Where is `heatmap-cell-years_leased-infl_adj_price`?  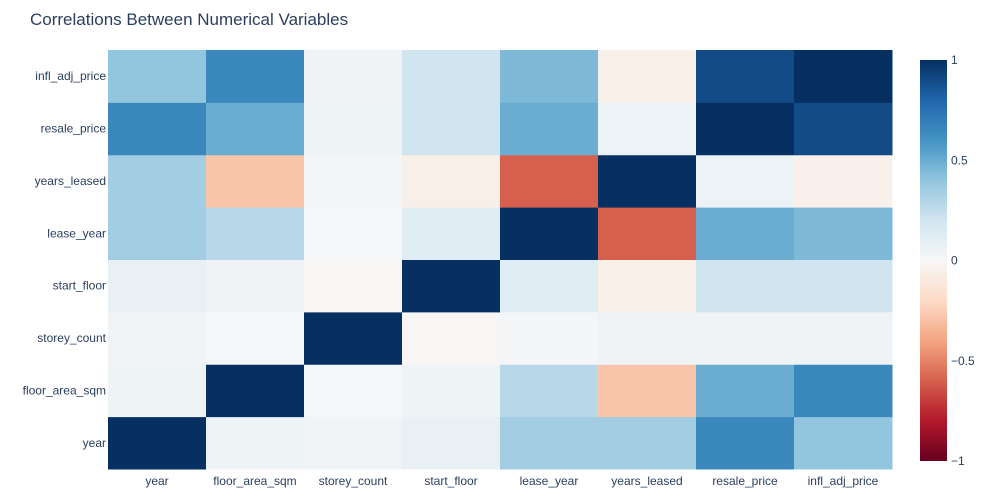
heatmap-cell-years_leased-infl_adj_price is located at coordinates (843, 181).